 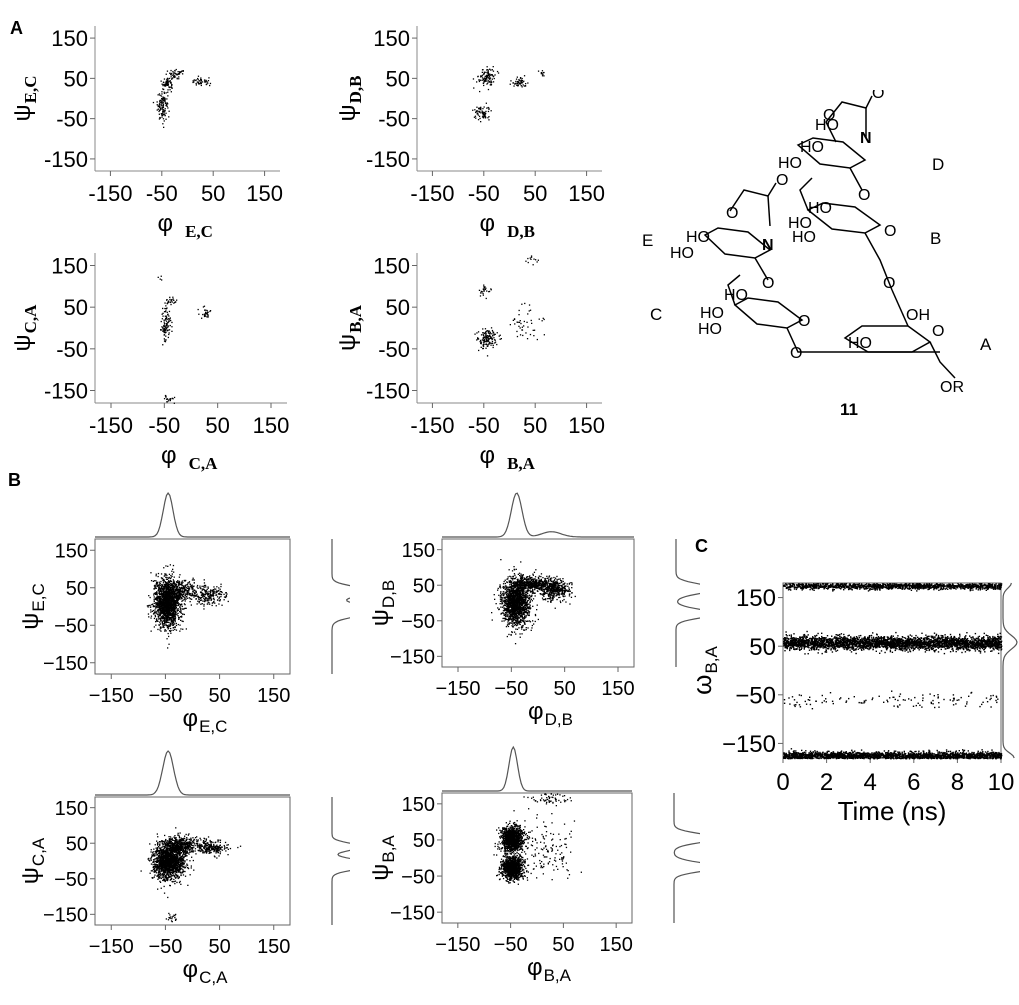 I want to click on x-axis-label-a1: φ E,C, so click(x=185, y=225).